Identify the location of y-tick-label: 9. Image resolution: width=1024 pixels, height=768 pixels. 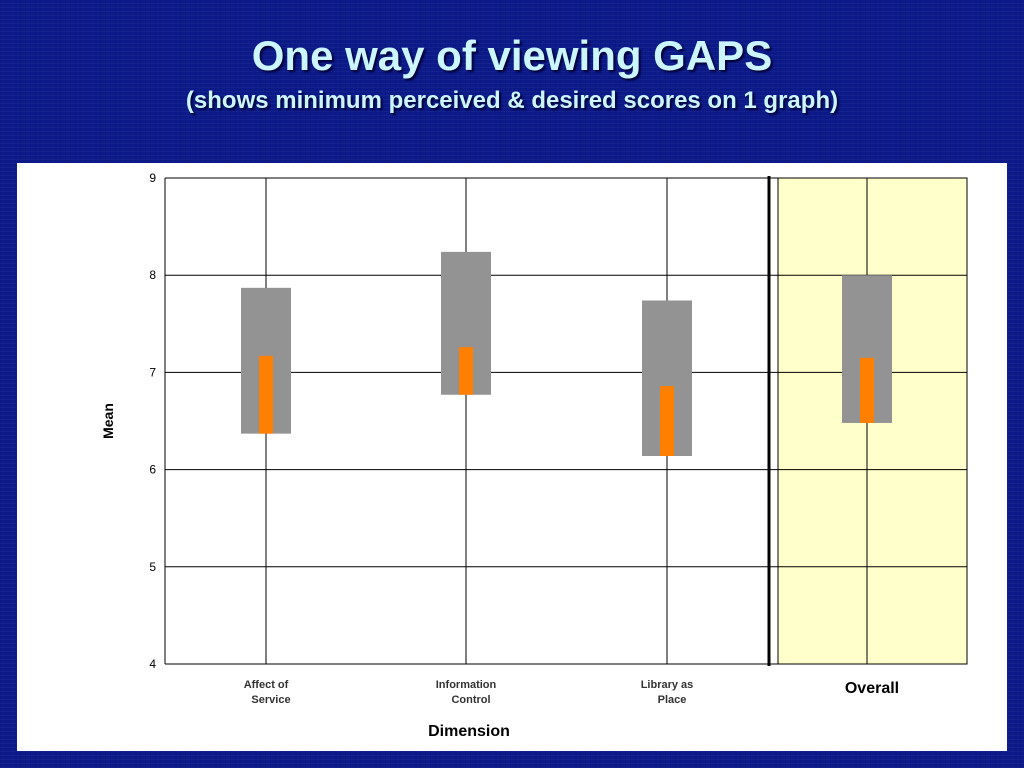
(152, 178).